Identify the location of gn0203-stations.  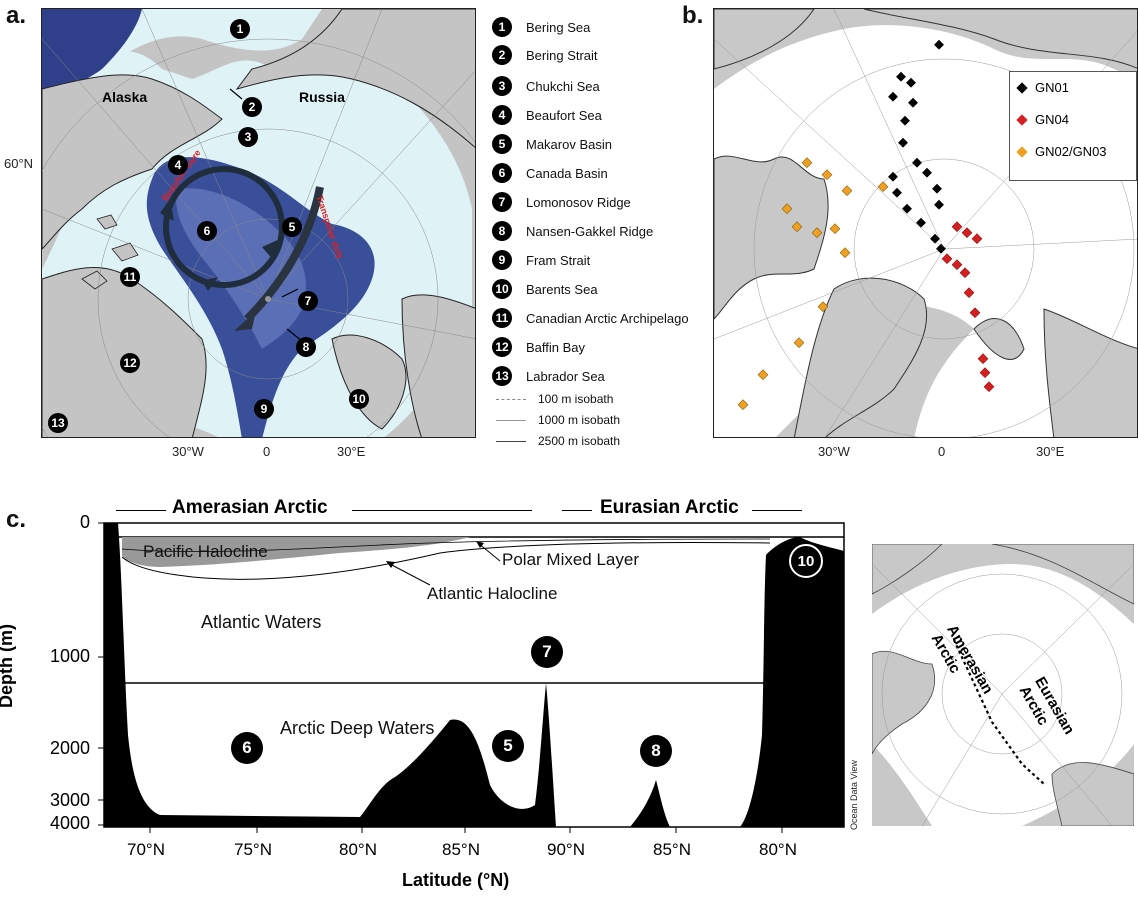
(813, 284).